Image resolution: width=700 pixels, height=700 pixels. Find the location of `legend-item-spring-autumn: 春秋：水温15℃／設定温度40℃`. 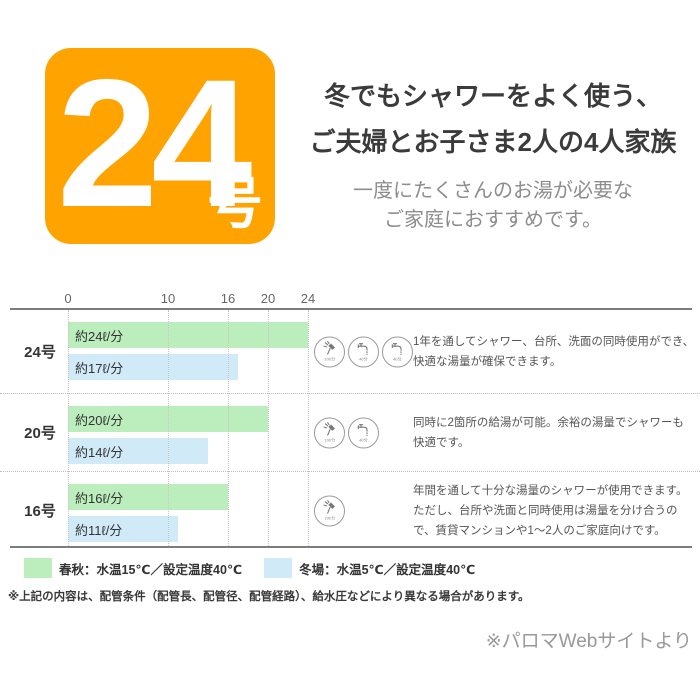

legend-item-spring-autumn: 春秋：水温15℃／設定温度40℃ is located at coordinates (133, 568).